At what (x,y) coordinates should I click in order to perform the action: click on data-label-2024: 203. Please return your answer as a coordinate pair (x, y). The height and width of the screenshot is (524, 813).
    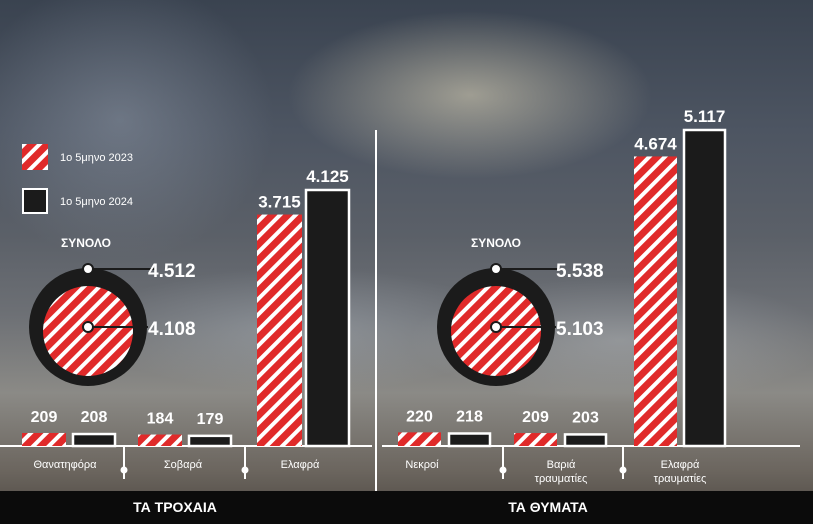
    Looking at the image, I should click on (585, 417).